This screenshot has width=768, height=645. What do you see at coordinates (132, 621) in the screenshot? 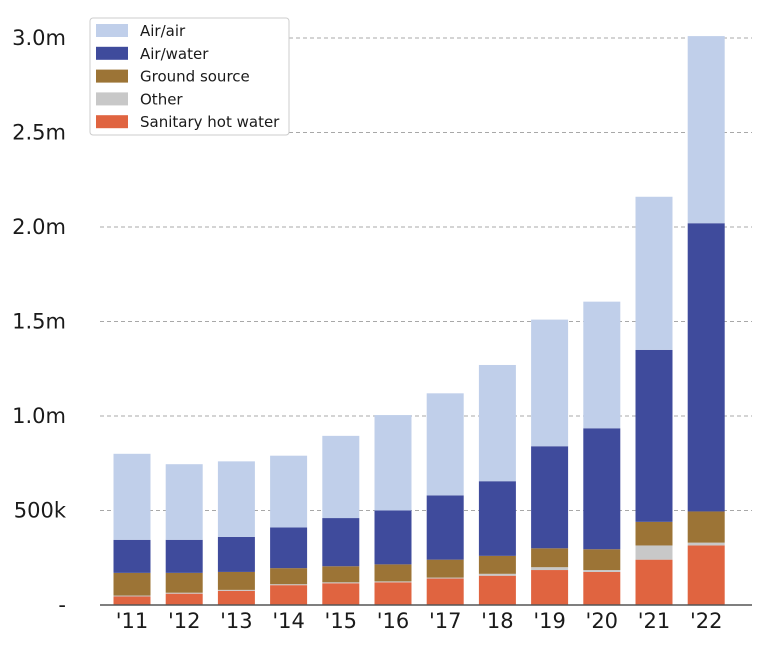
I see `x-tick-label: '11` at bounding box center [132, 621].